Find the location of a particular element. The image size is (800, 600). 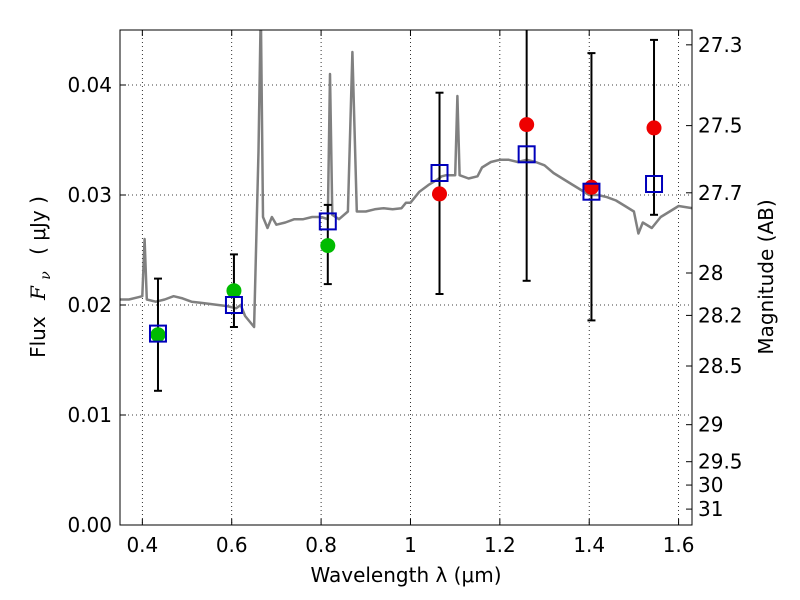

y-axis-label: Flux F ν ( μJy ) is located at coordinates (40, 277).